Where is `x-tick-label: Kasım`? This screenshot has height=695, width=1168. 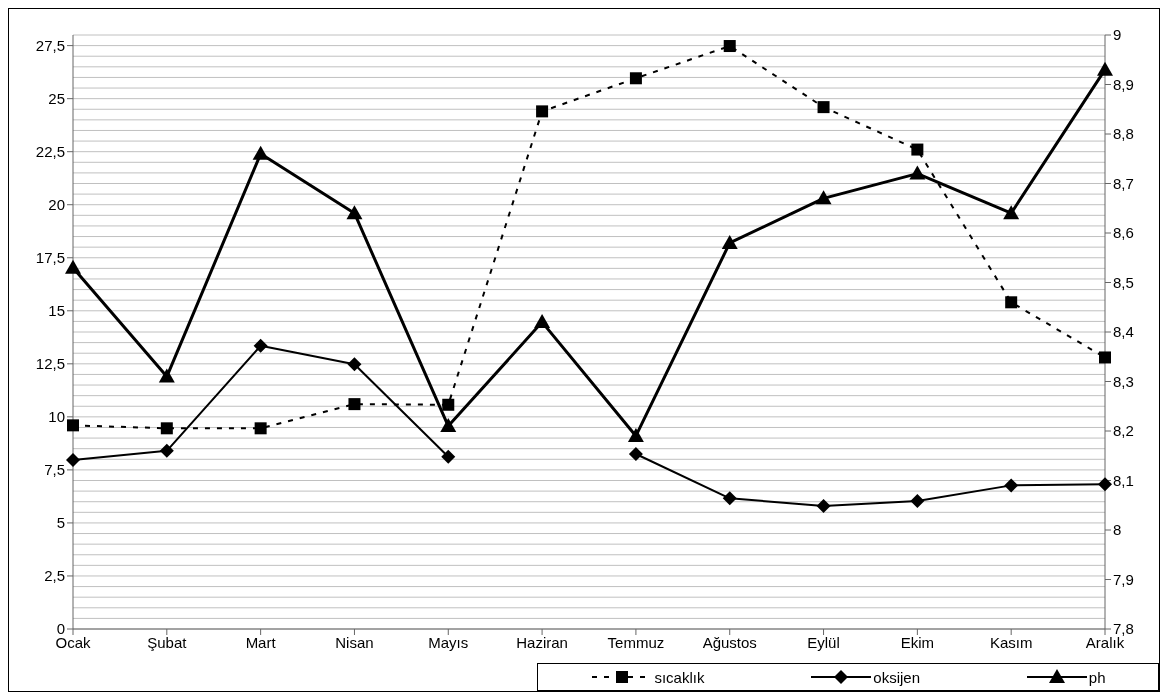 x-tick-label: Kasım is located at coordinates (1011, 642).